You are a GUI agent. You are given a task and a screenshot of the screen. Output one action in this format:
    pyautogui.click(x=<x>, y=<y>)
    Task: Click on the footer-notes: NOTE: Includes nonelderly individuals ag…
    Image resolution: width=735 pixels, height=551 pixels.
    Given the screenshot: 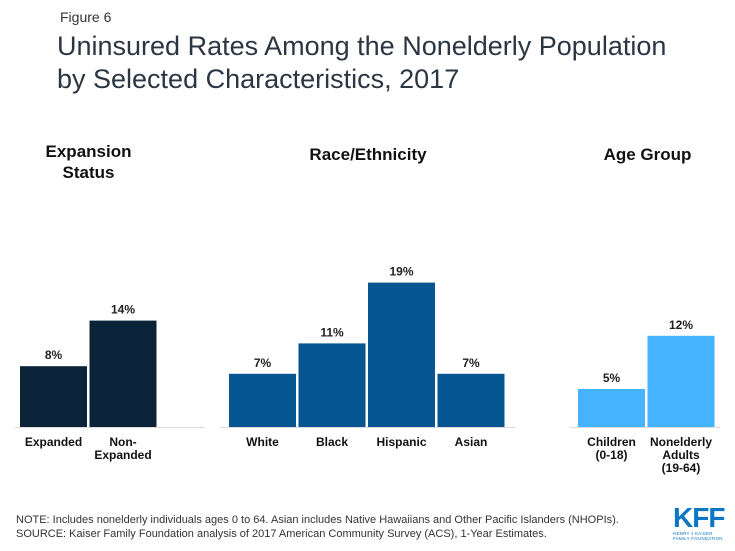 What is the action you would take?
    pyautogui.click(x=317, y=527)
    